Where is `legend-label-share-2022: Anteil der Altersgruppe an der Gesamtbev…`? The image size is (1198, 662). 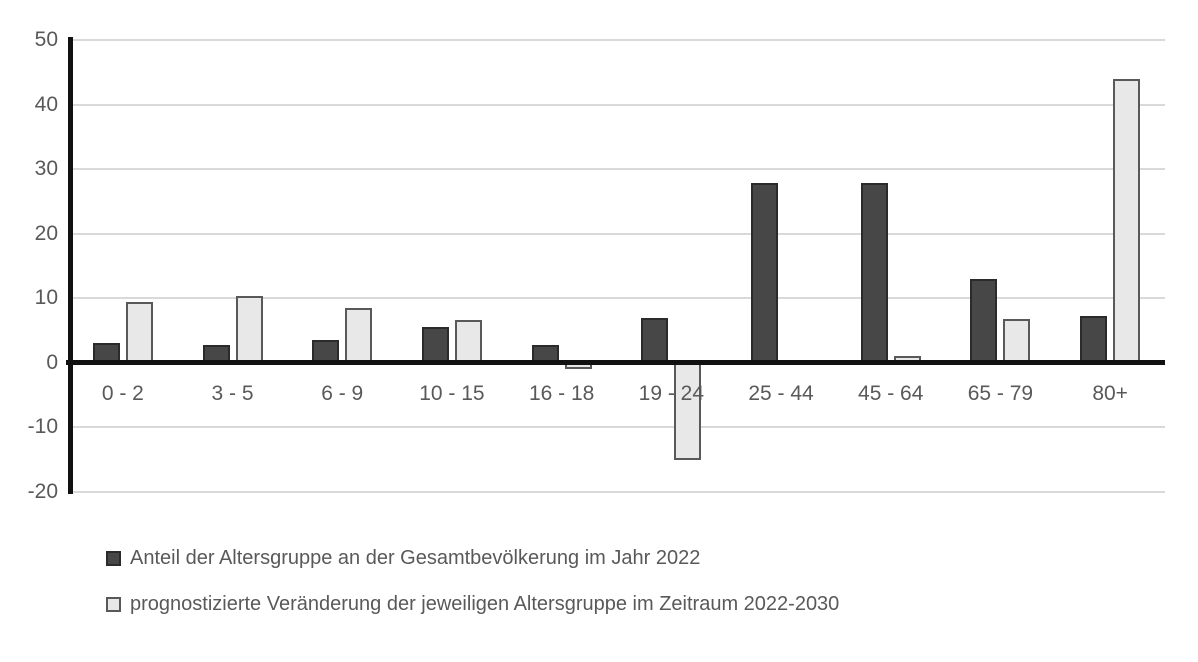 legend-label-share-2022: Anteil der Altersgruppe an der Gesamtbev… is located at coordinates (415, 557).